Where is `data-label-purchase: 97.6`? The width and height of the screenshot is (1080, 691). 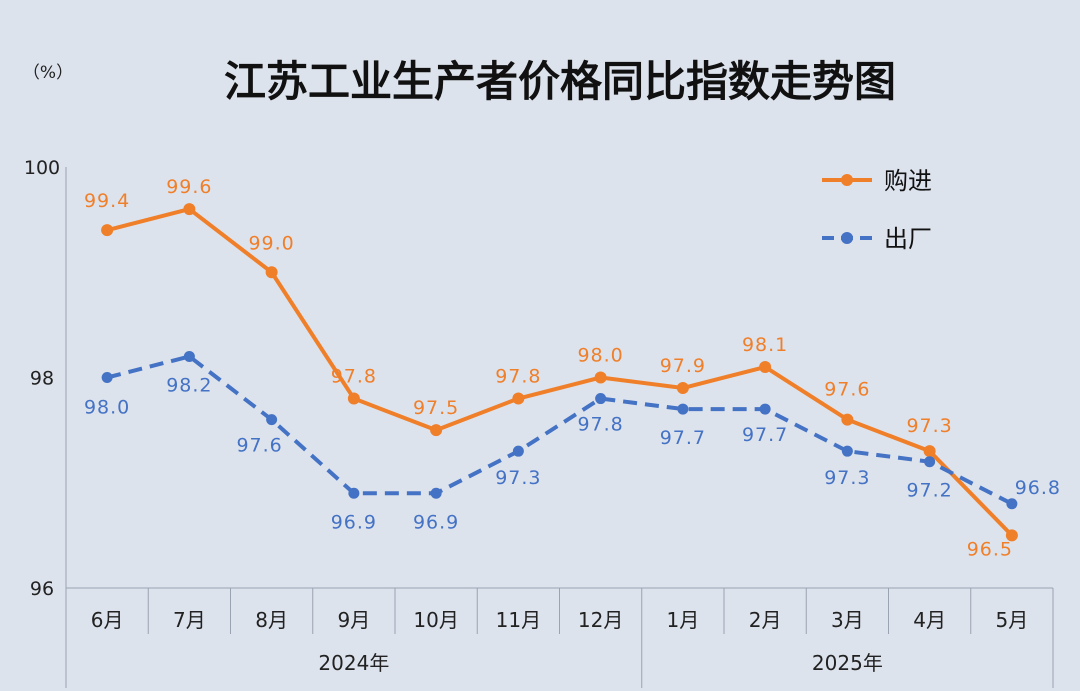
data-label-purchase: 97.6 is located at coordinates (847, 390).